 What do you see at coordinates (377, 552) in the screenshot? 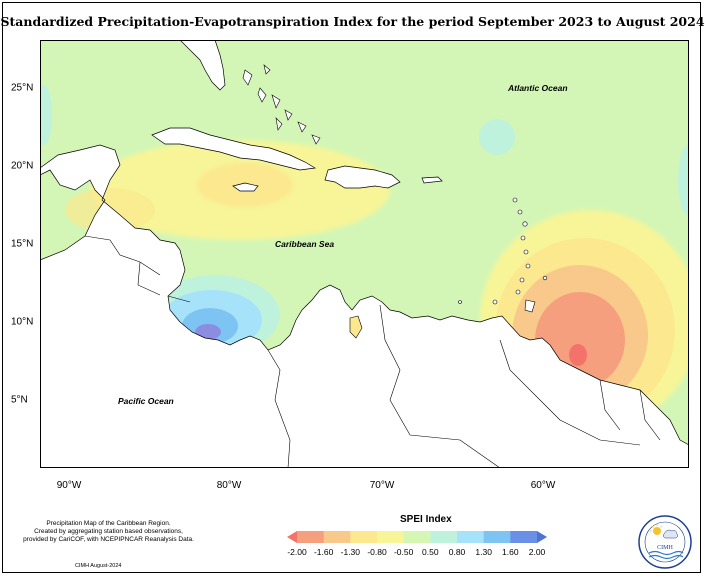
I see `legend-tick-label: -0.80` at bounding box center [377, 552].